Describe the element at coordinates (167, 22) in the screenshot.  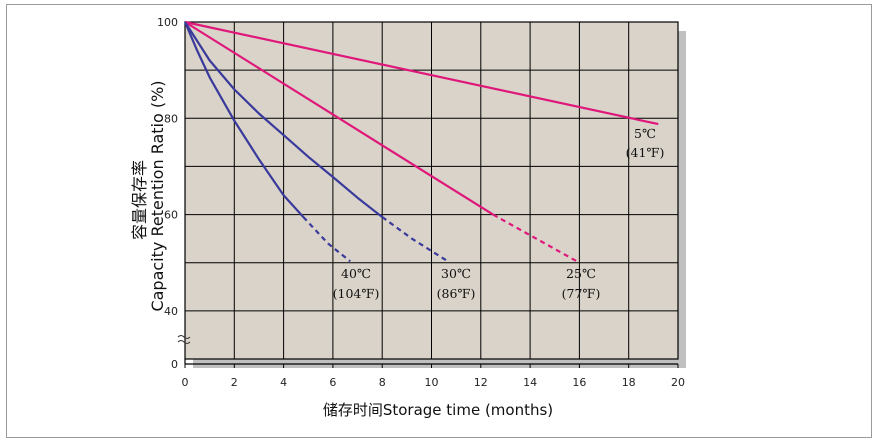
I see `y-tick-label: 100` at that location.